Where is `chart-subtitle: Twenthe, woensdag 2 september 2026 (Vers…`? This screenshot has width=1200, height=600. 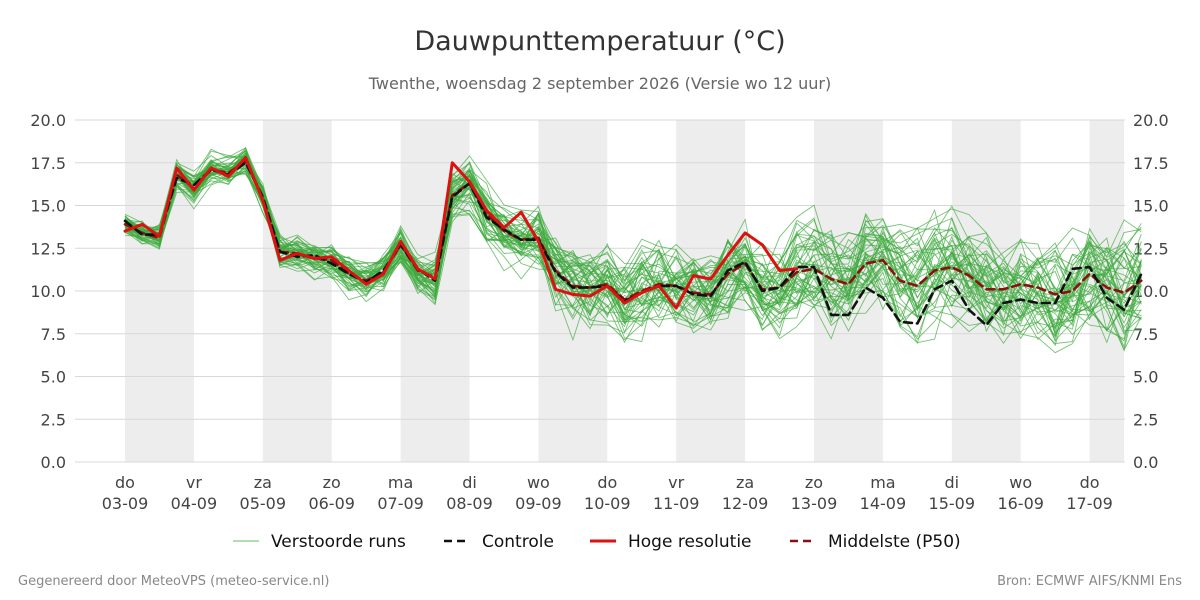 chart-subtitle: Twenthe, woensdag 2 september 2026 (Vers… is located at coordinates (599, 83).